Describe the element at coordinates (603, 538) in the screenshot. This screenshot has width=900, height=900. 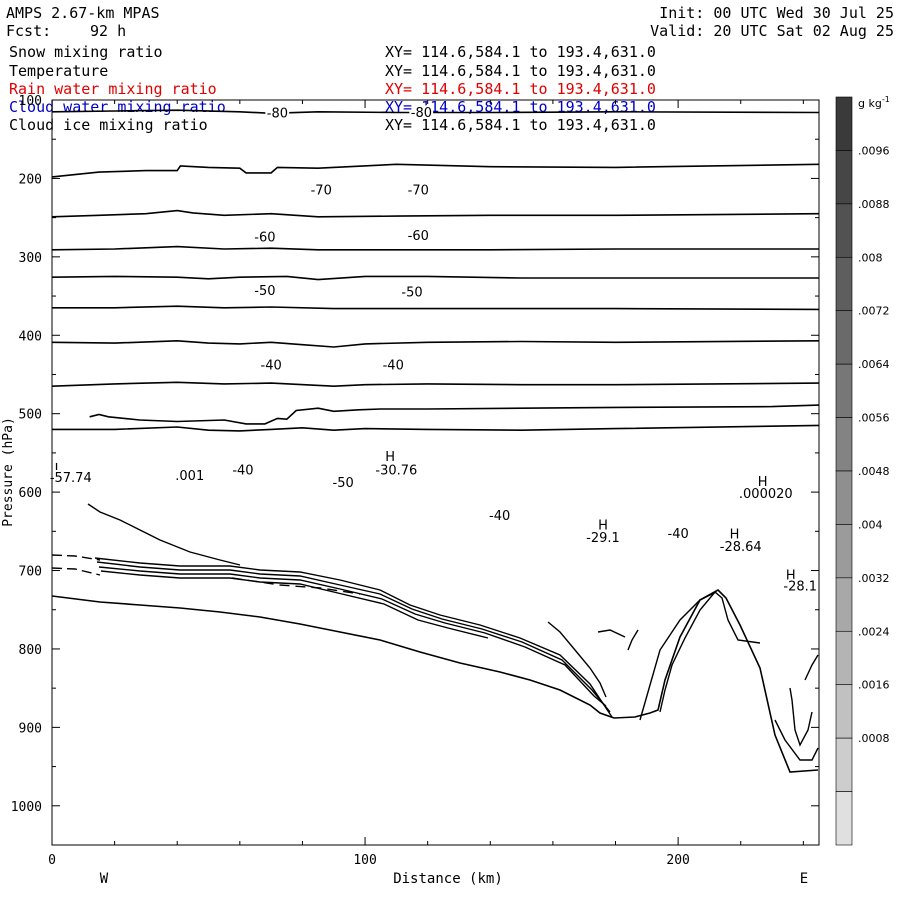
I see `contour-label: -29.1` at that location.